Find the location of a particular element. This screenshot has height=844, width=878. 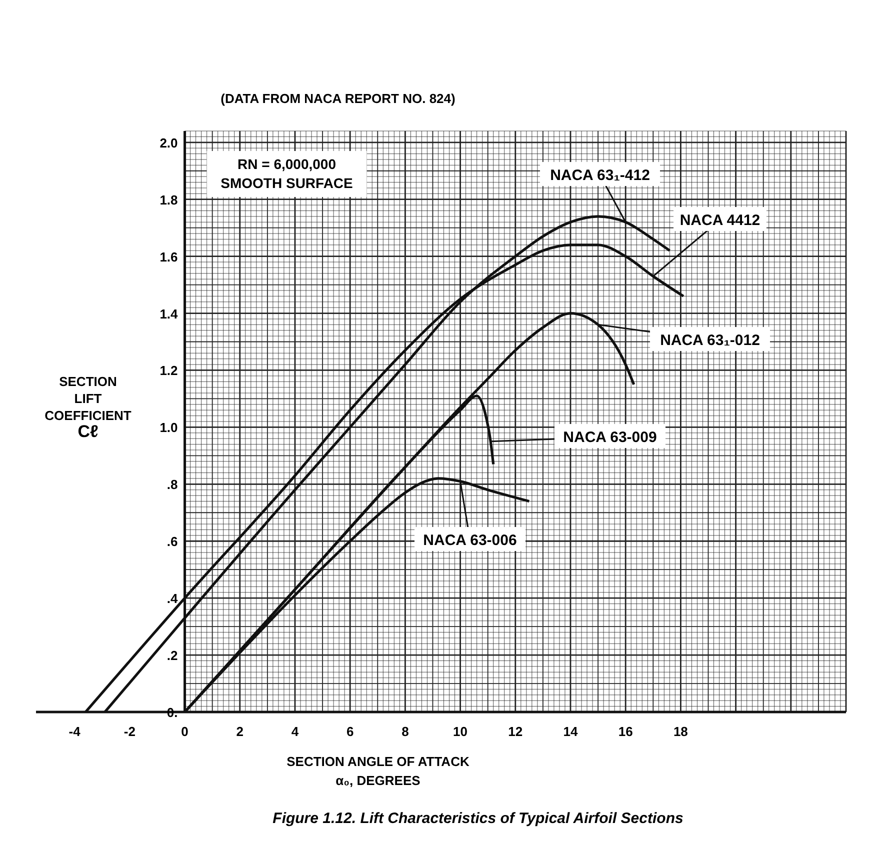

x-tick-label: 18 is located at coordinates (680, 731).